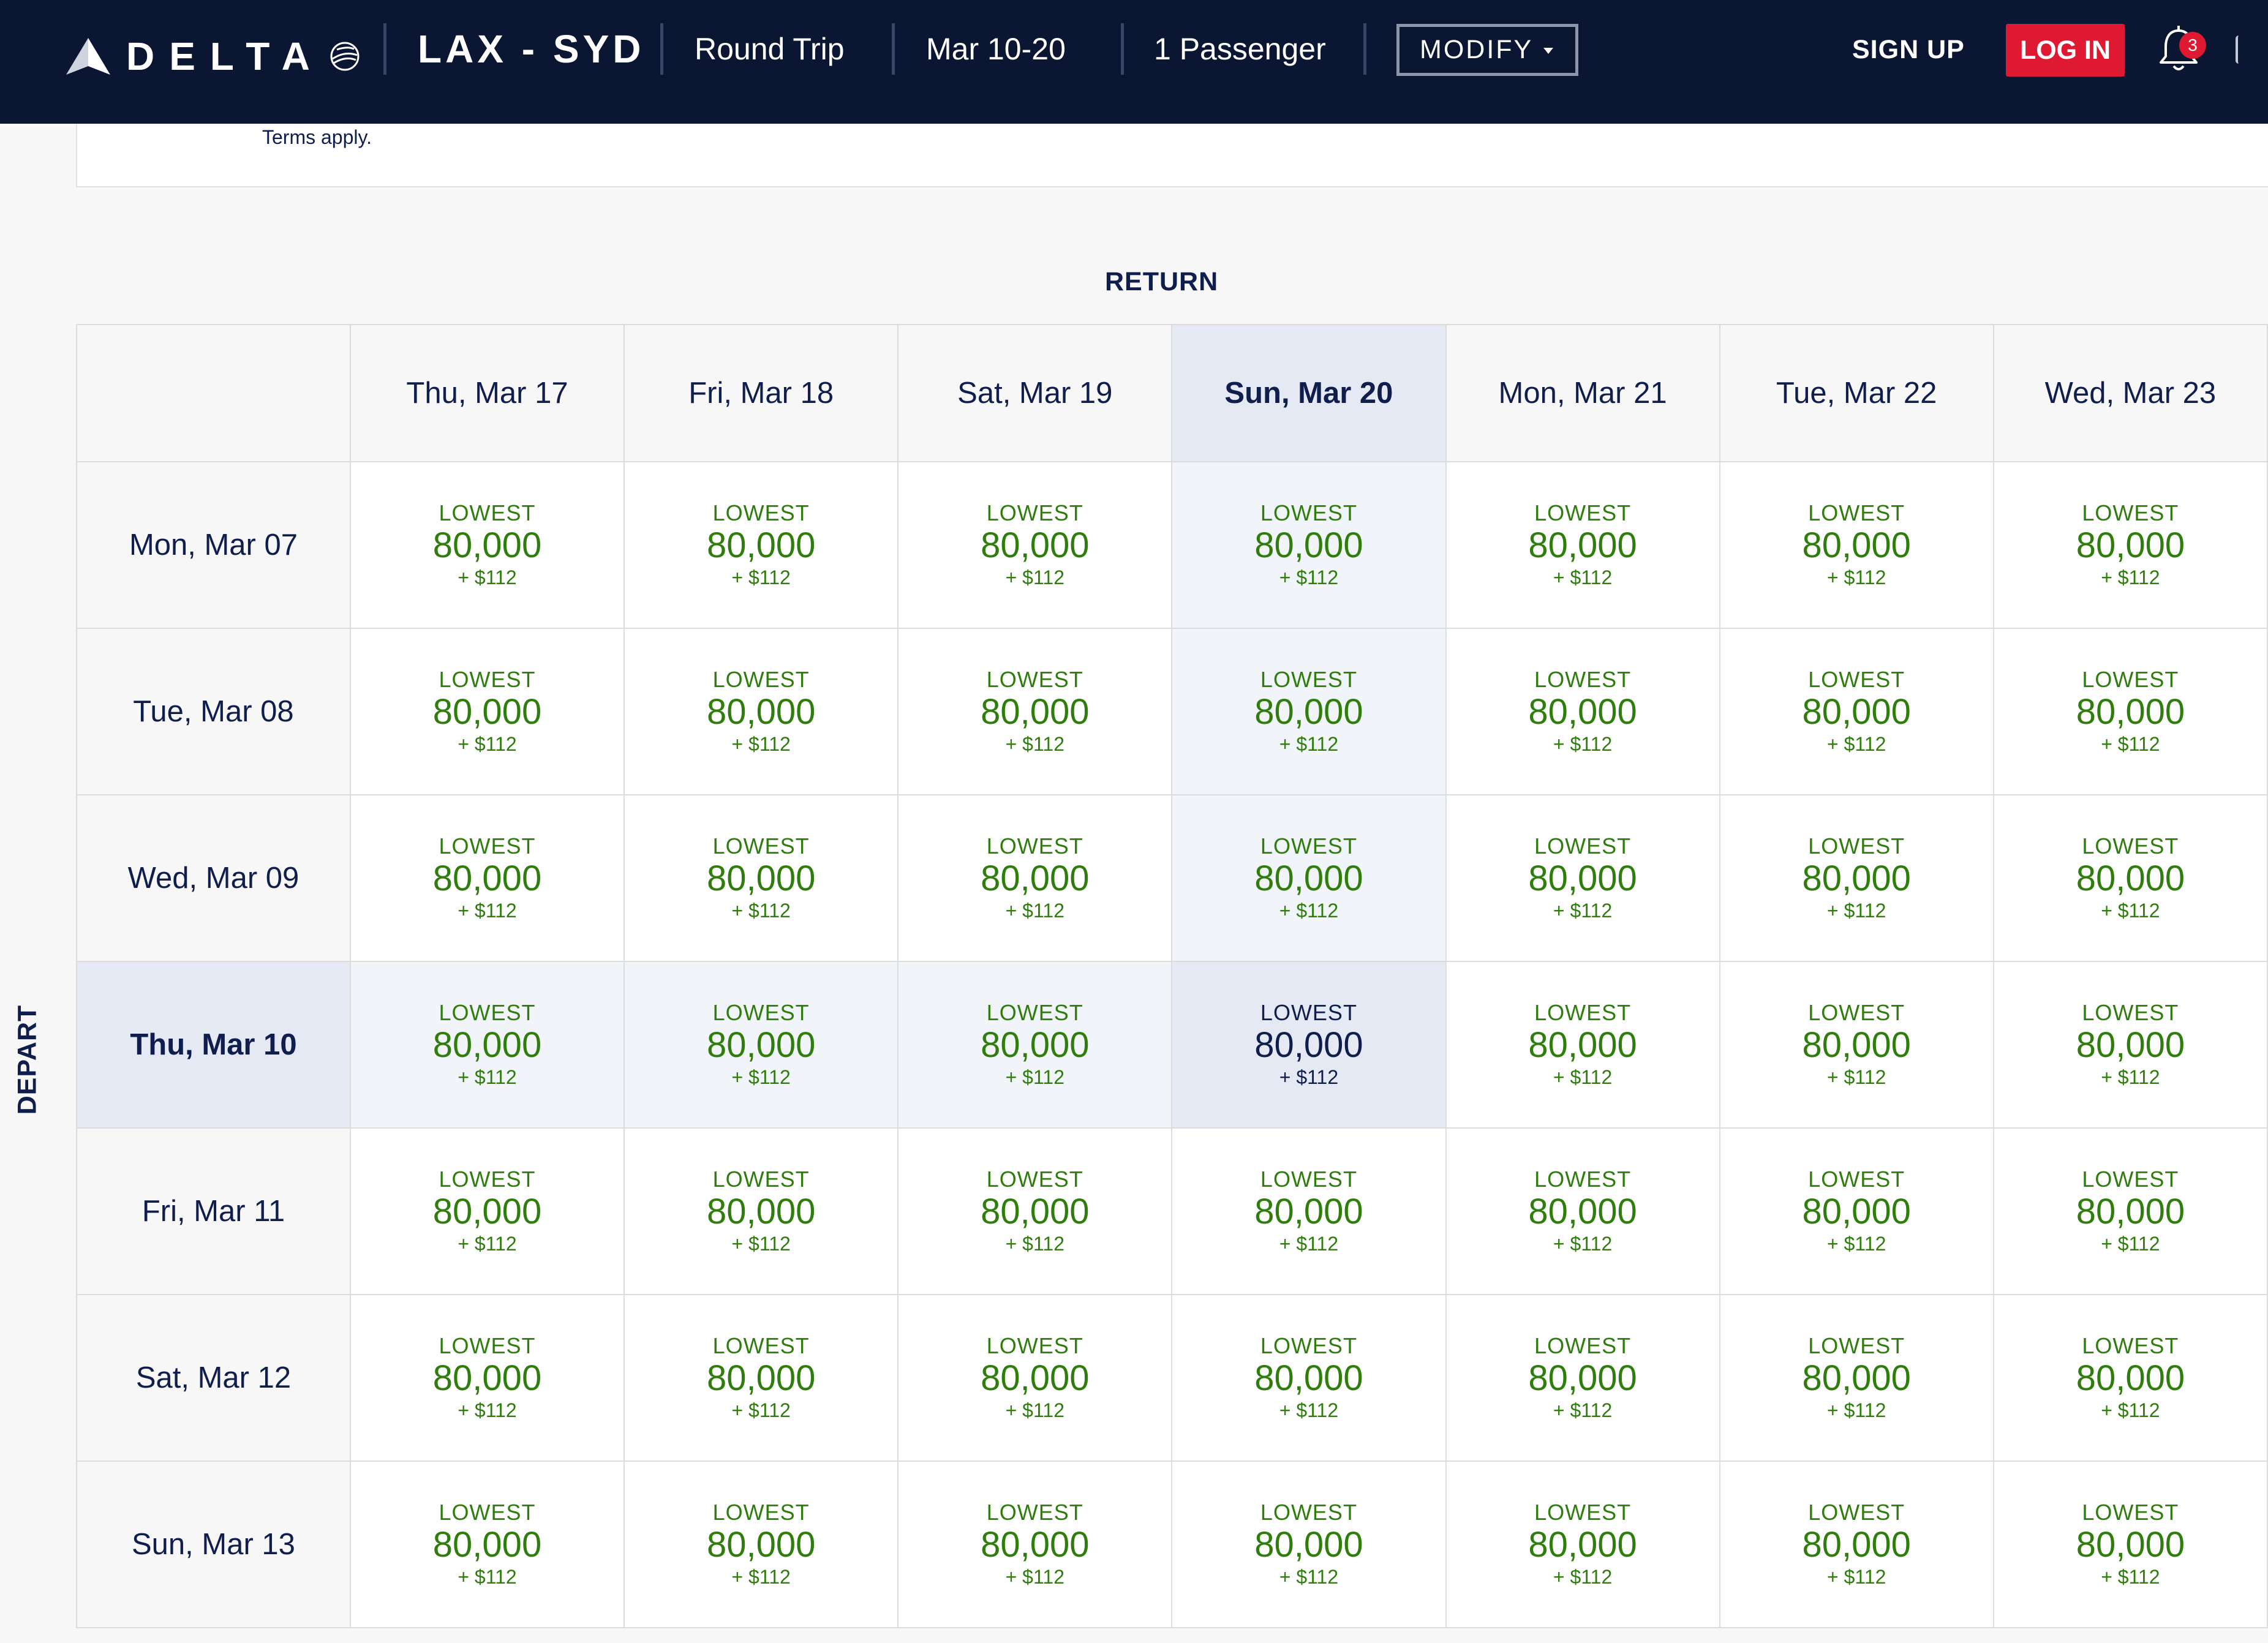 The width and height of the screenshot is (2268, 1643). What do you see at coordinates (487, 393) in the screenshot?
I see `return-date-header: Thu, Mar 17` at bounding box center [487, 393].